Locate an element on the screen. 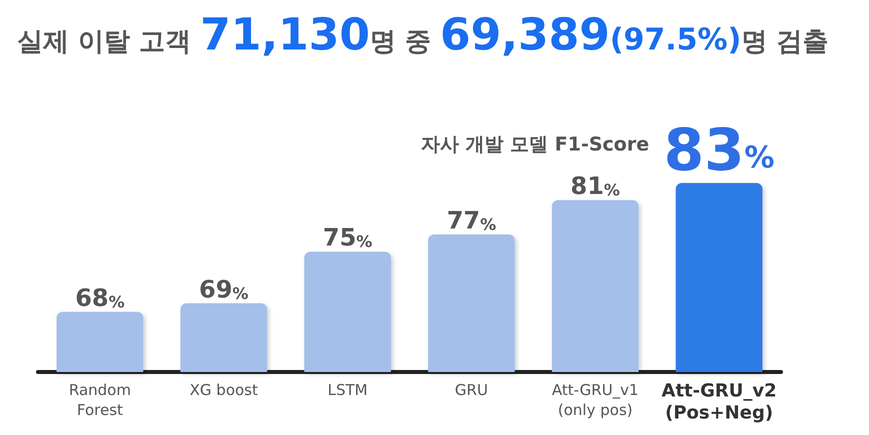  data-label: 75% is located at coordinates (347, 238).